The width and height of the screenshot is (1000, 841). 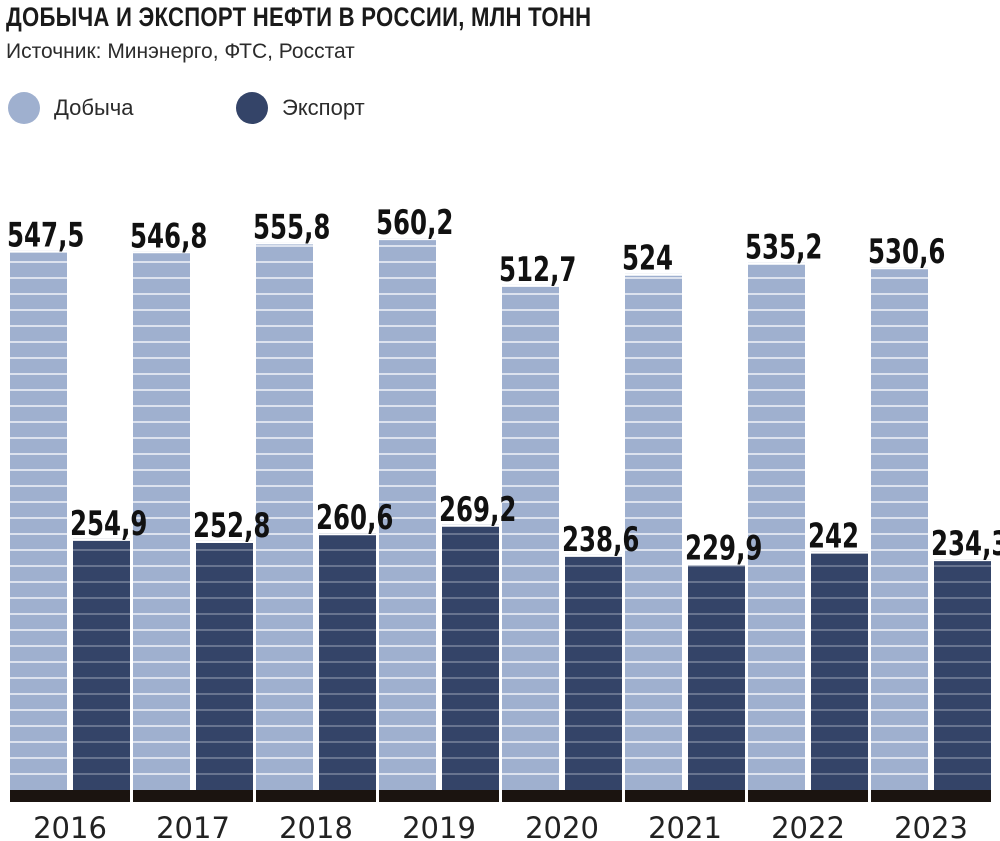 I want to click on x-tick-label: 2020, so click(x=562, y=826).